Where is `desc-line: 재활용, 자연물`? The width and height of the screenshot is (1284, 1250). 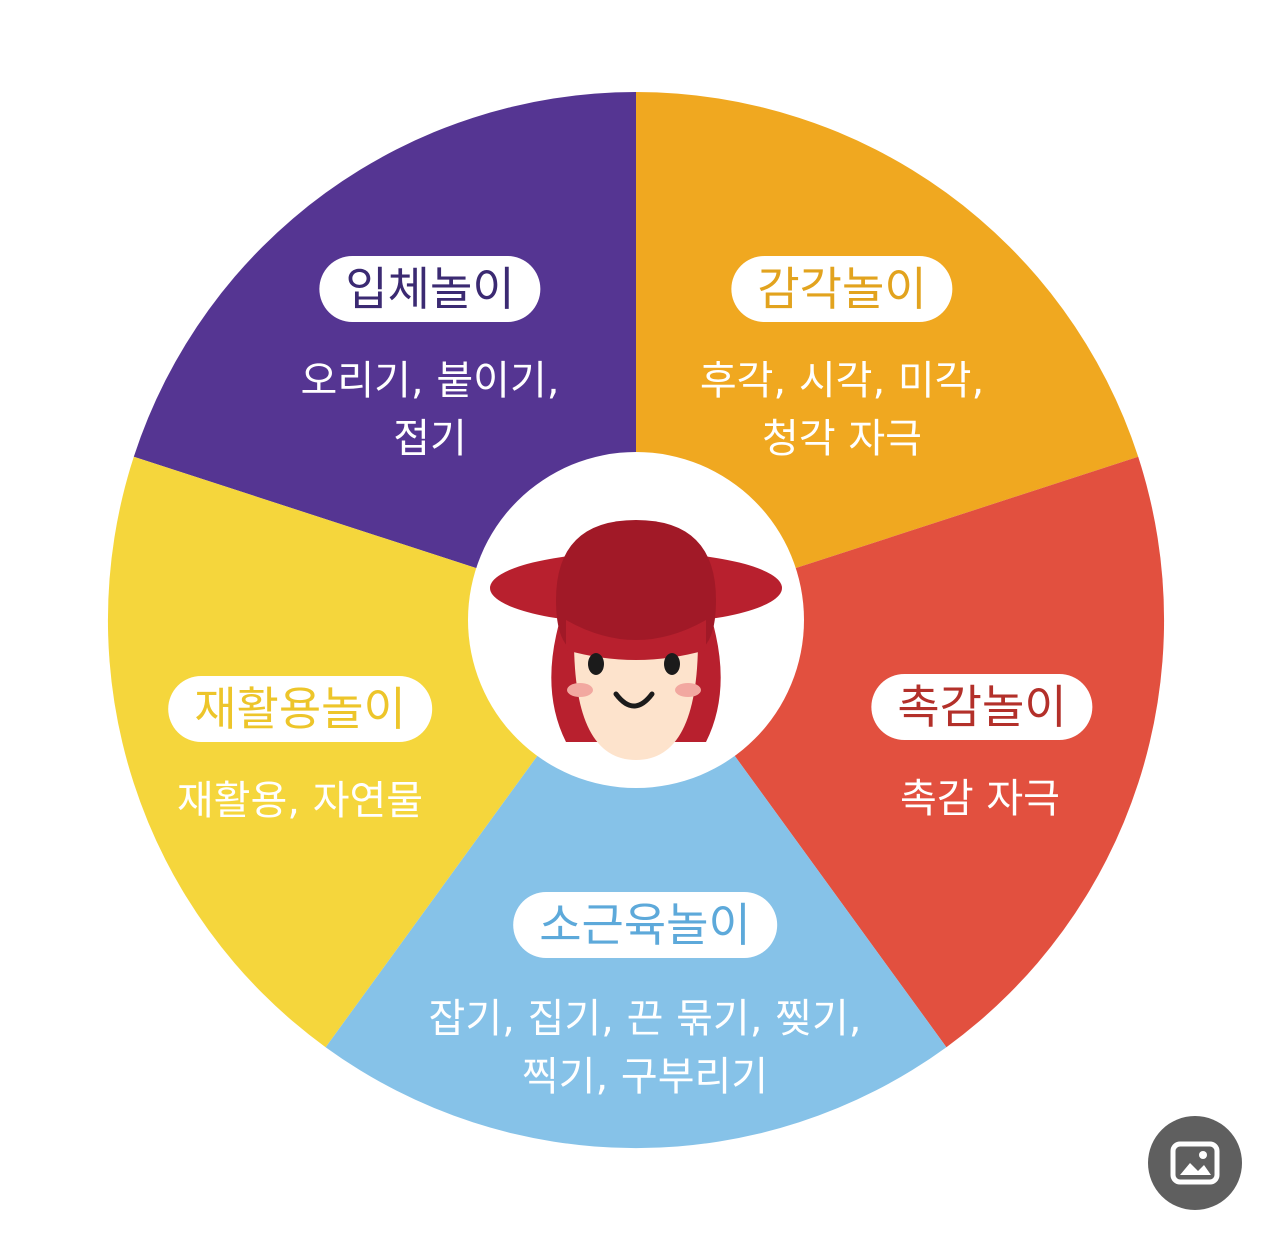 desc-line: 재활용, 자연물 is located at coordinates (300, 801).